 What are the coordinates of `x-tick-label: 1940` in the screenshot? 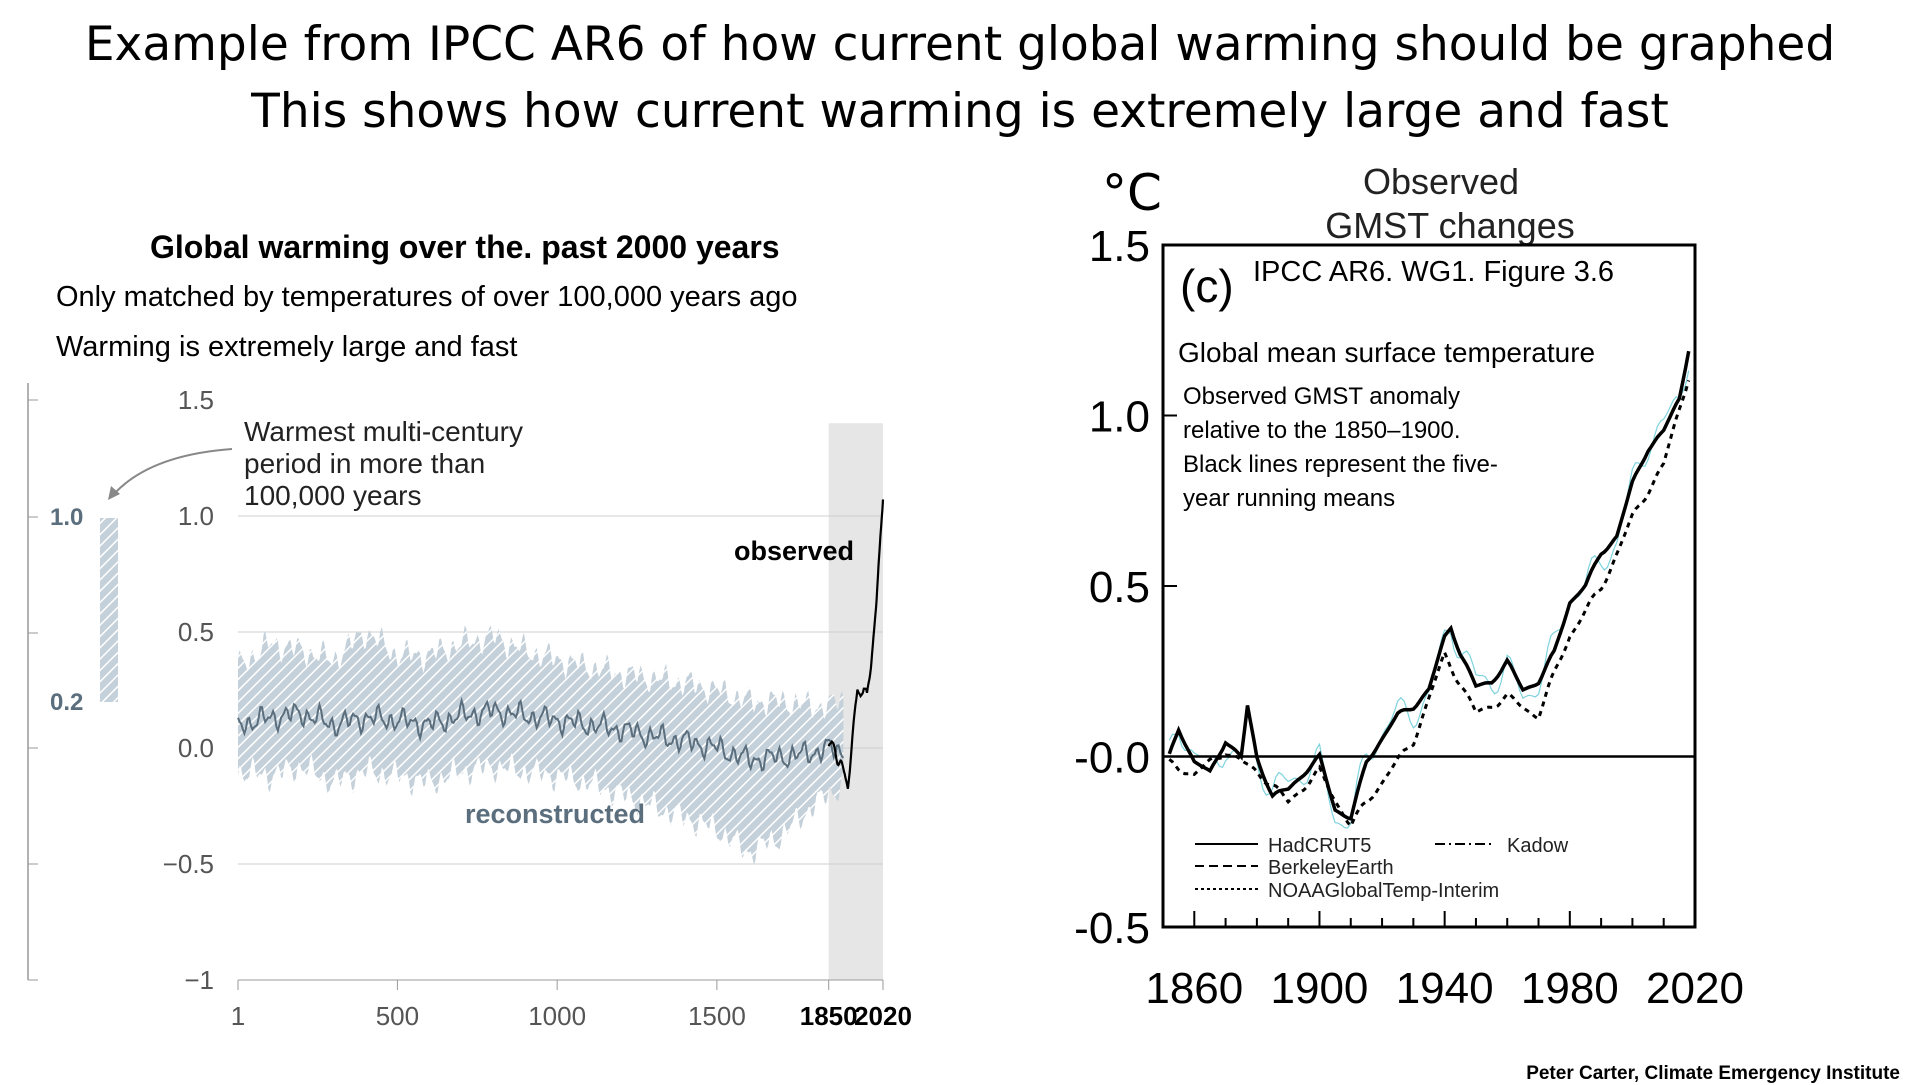 It's located at (1445, 988).